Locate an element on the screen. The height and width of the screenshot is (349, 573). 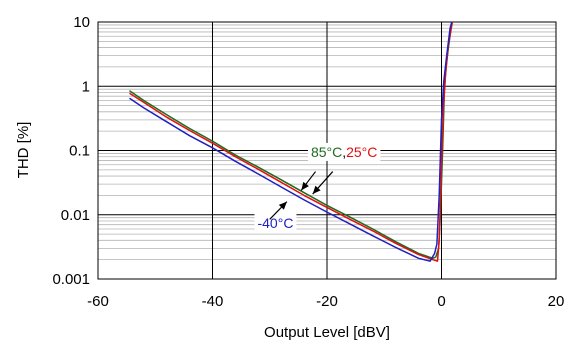
annotation-label: -40°C is located at coordinates (275, 223).